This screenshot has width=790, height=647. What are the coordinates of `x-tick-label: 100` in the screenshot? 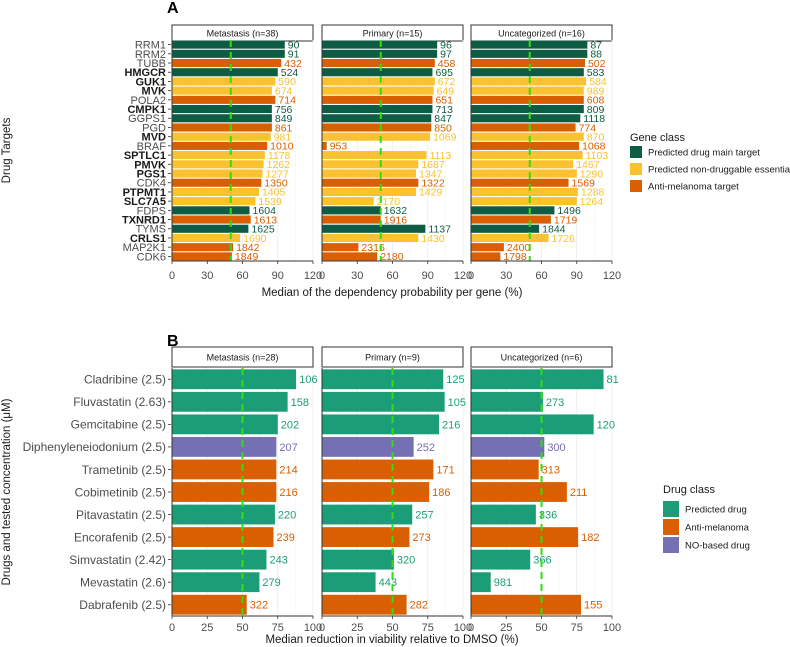 It's located at (463, 628).